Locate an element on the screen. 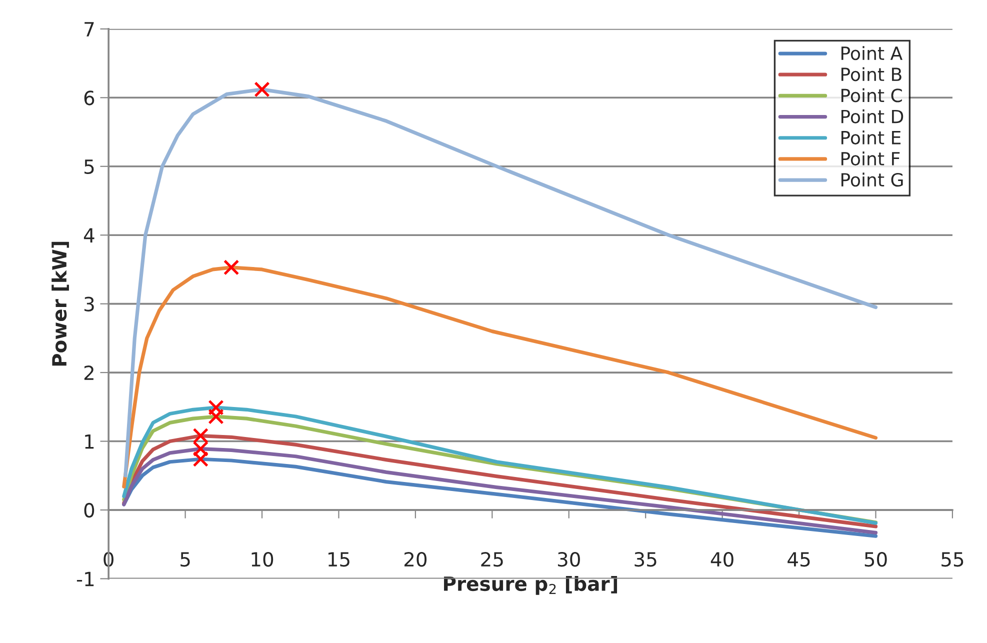  x-tick-label: 50 is located at coordinates (875, 559).